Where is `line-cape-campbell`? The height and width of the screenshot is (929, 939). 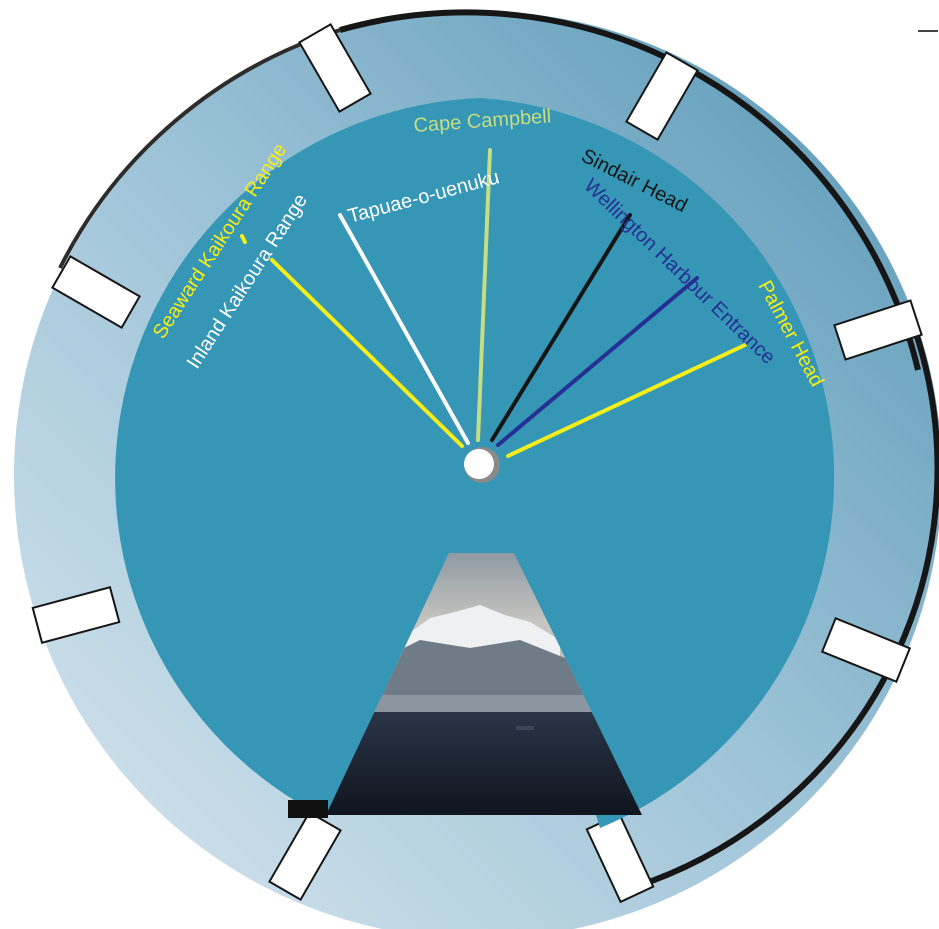
line-cape-campbell is located at coordinates (484, 295).